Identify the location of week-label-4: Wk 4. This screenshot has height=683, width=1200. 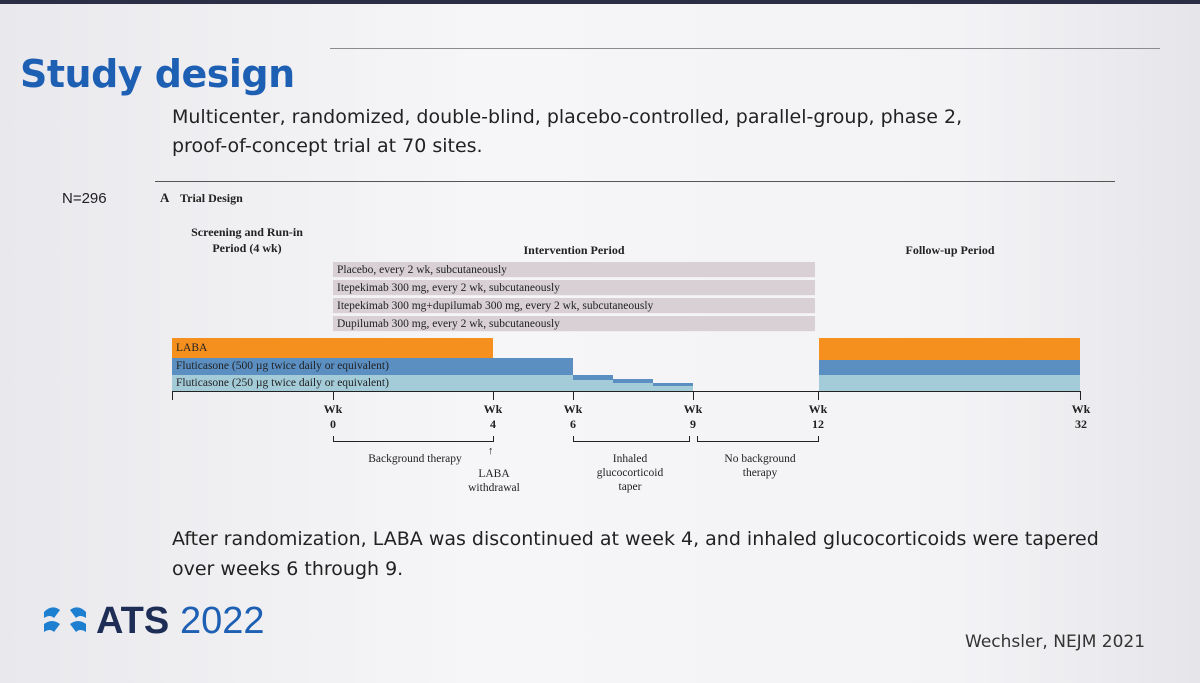
(493, 417).